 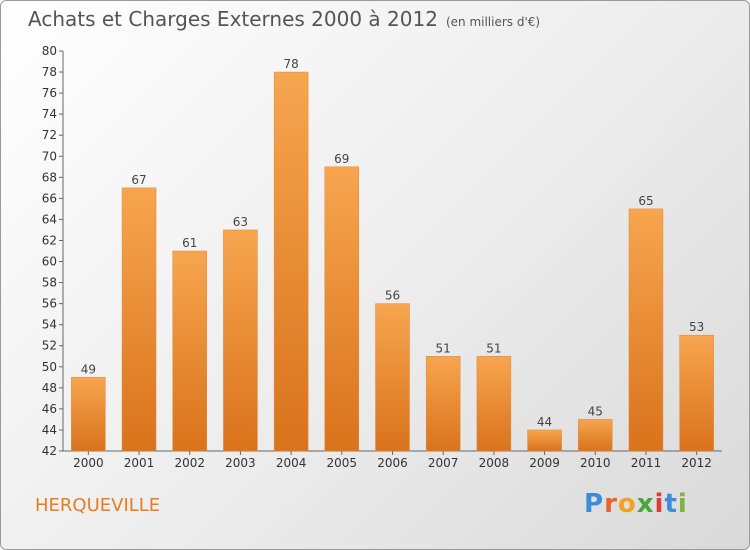 I want to click on data-label: 49, so click(x=88, y=369).